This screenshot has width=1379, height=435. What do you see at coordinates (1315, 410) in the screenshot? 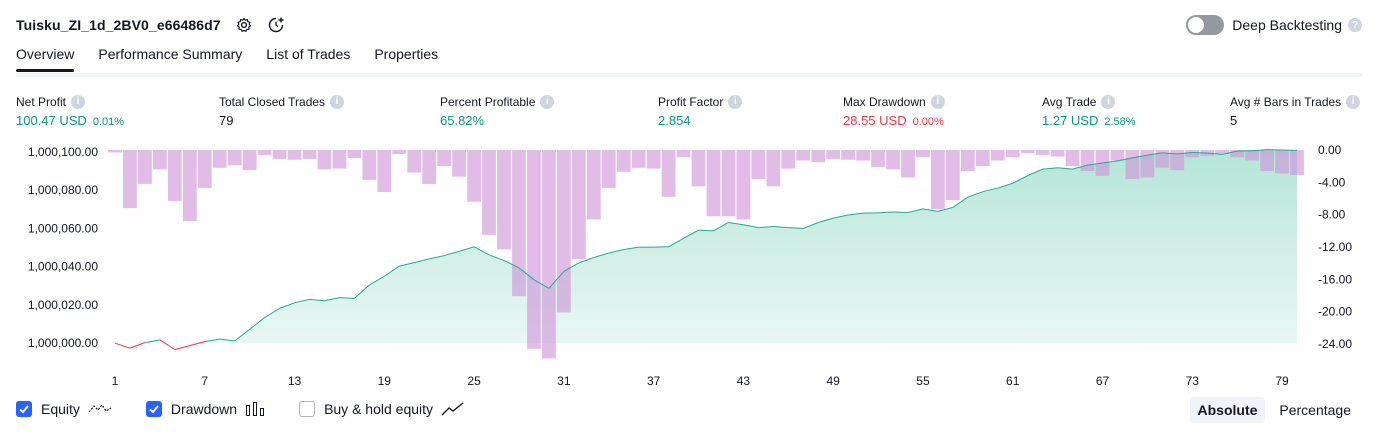
I see `mode-percentage: Percentage` at bounding box center [1315, 410].